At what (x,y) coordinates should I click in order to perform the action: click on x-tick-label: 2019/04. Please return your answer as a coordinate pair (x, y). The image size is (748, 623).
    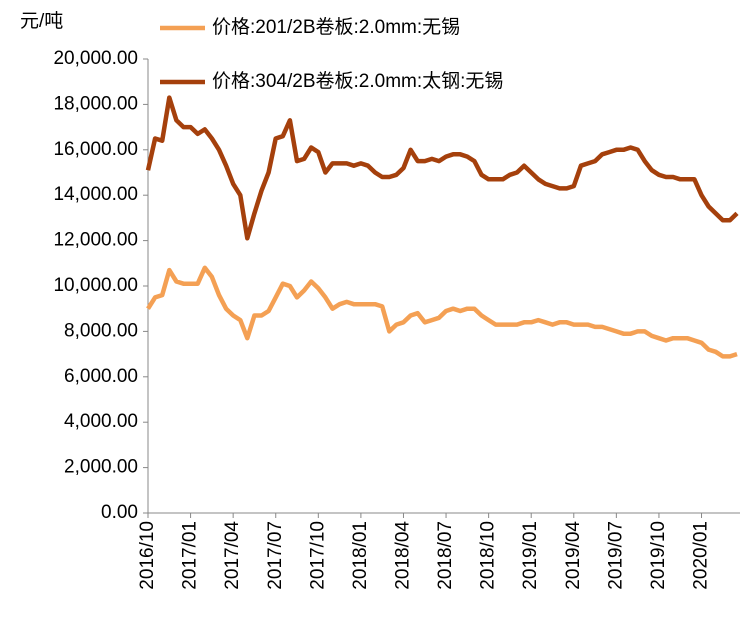
    Looking at the image, I should click on (573, 555).